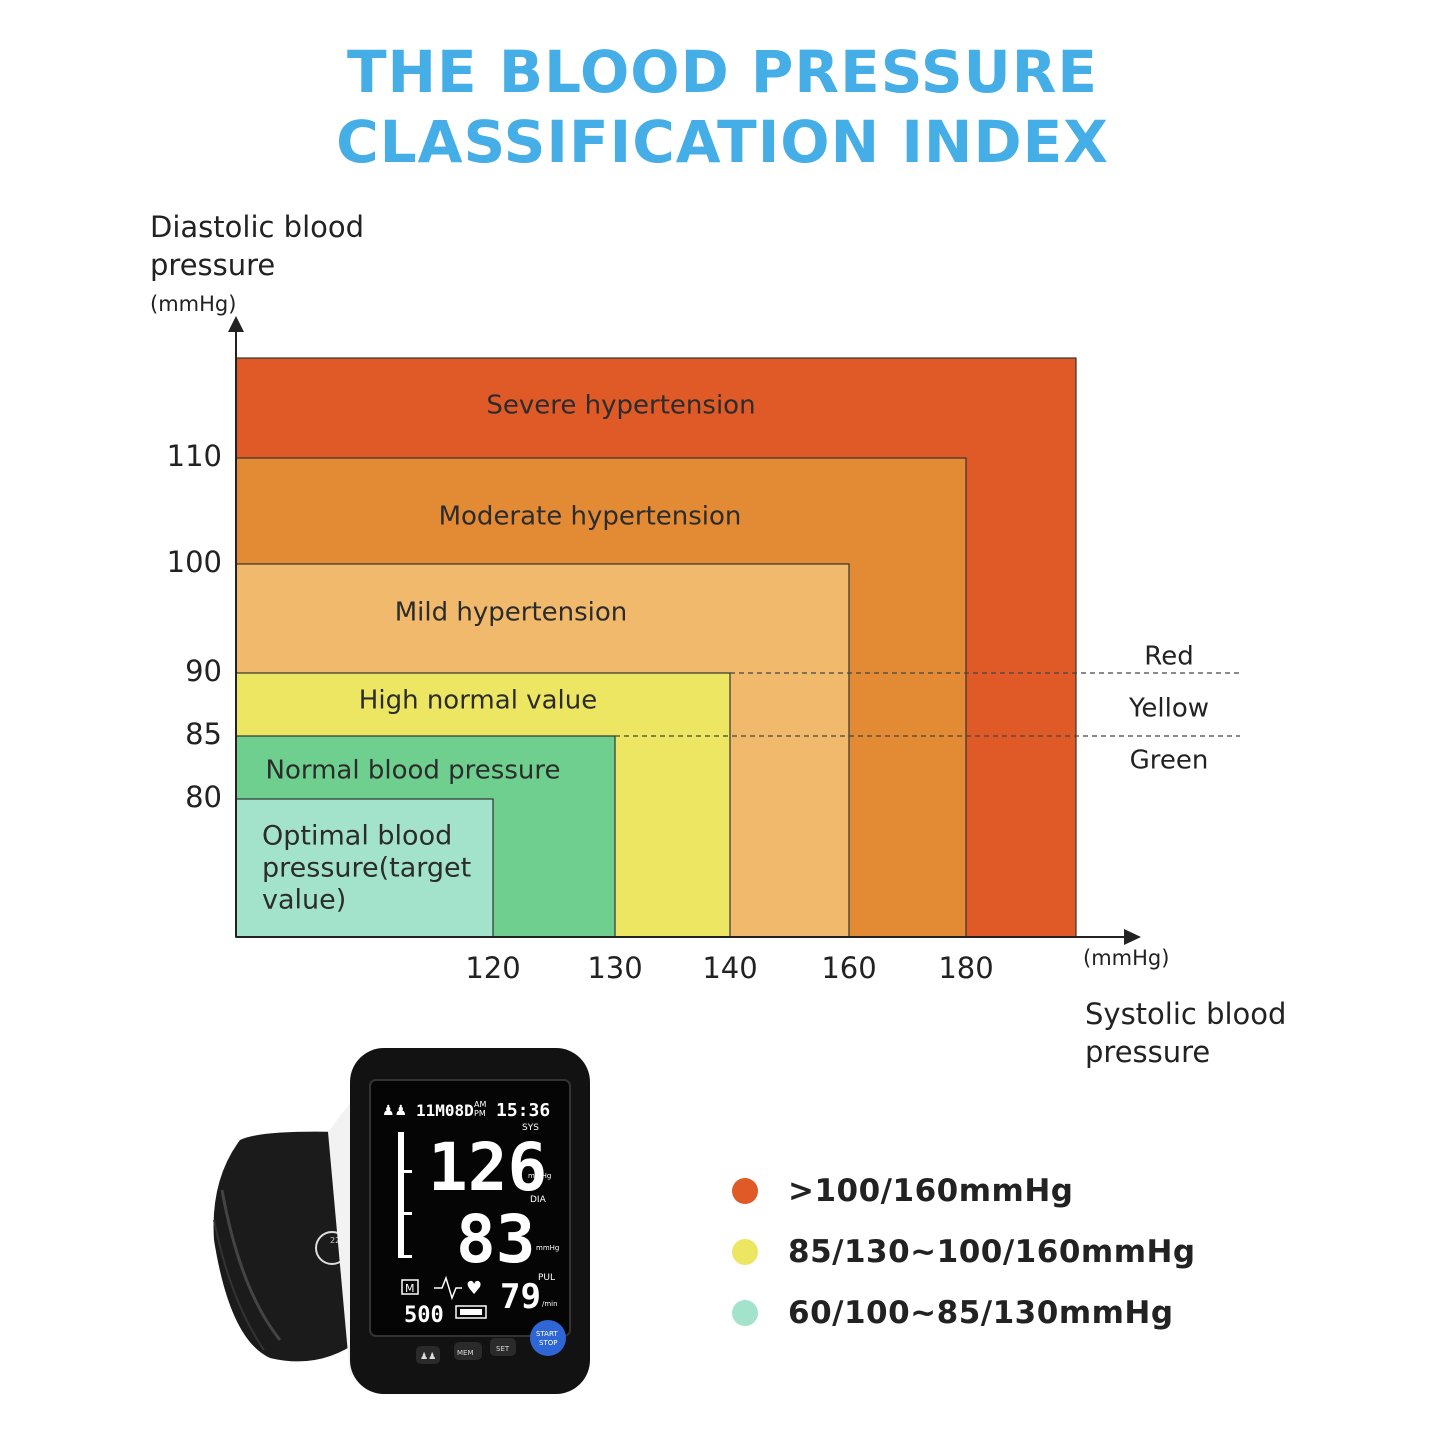 This screenshot has width=1445, height=1445. Describe the element at coordinates (257, 227) in the screenshot. I see `y-axis-label-line1: Diastolic blood` at that location.